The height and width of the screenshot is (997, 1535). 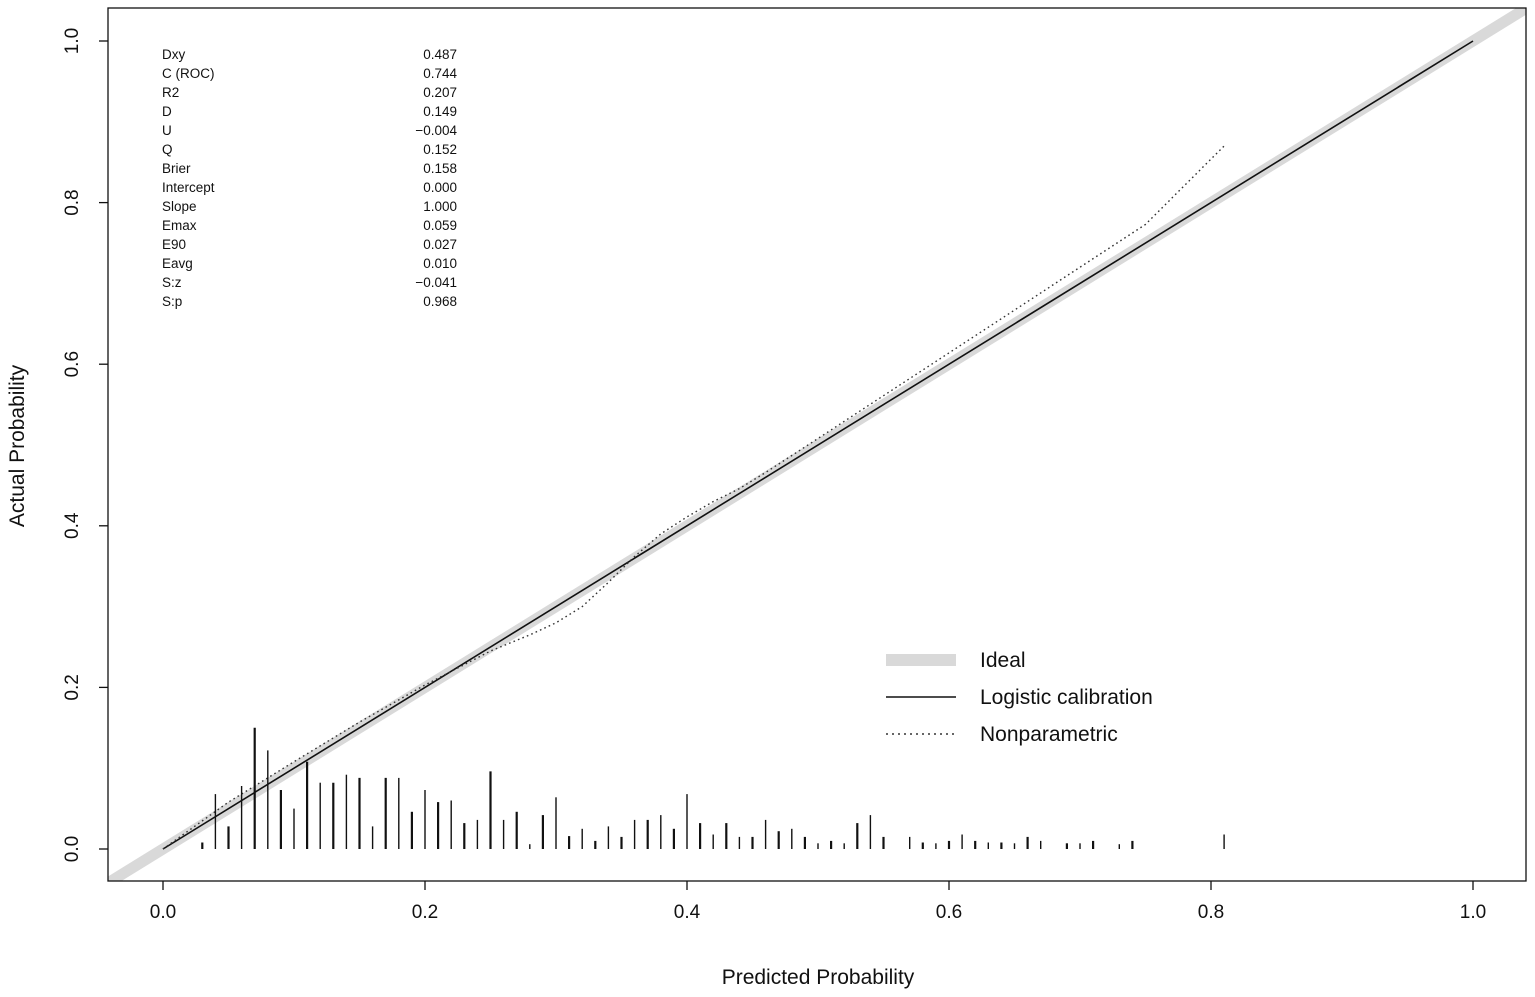 What do you see at coordinates (172, 282) in the screenshot?
I see `stat-label: S:z` at bounding box center [172, 282].